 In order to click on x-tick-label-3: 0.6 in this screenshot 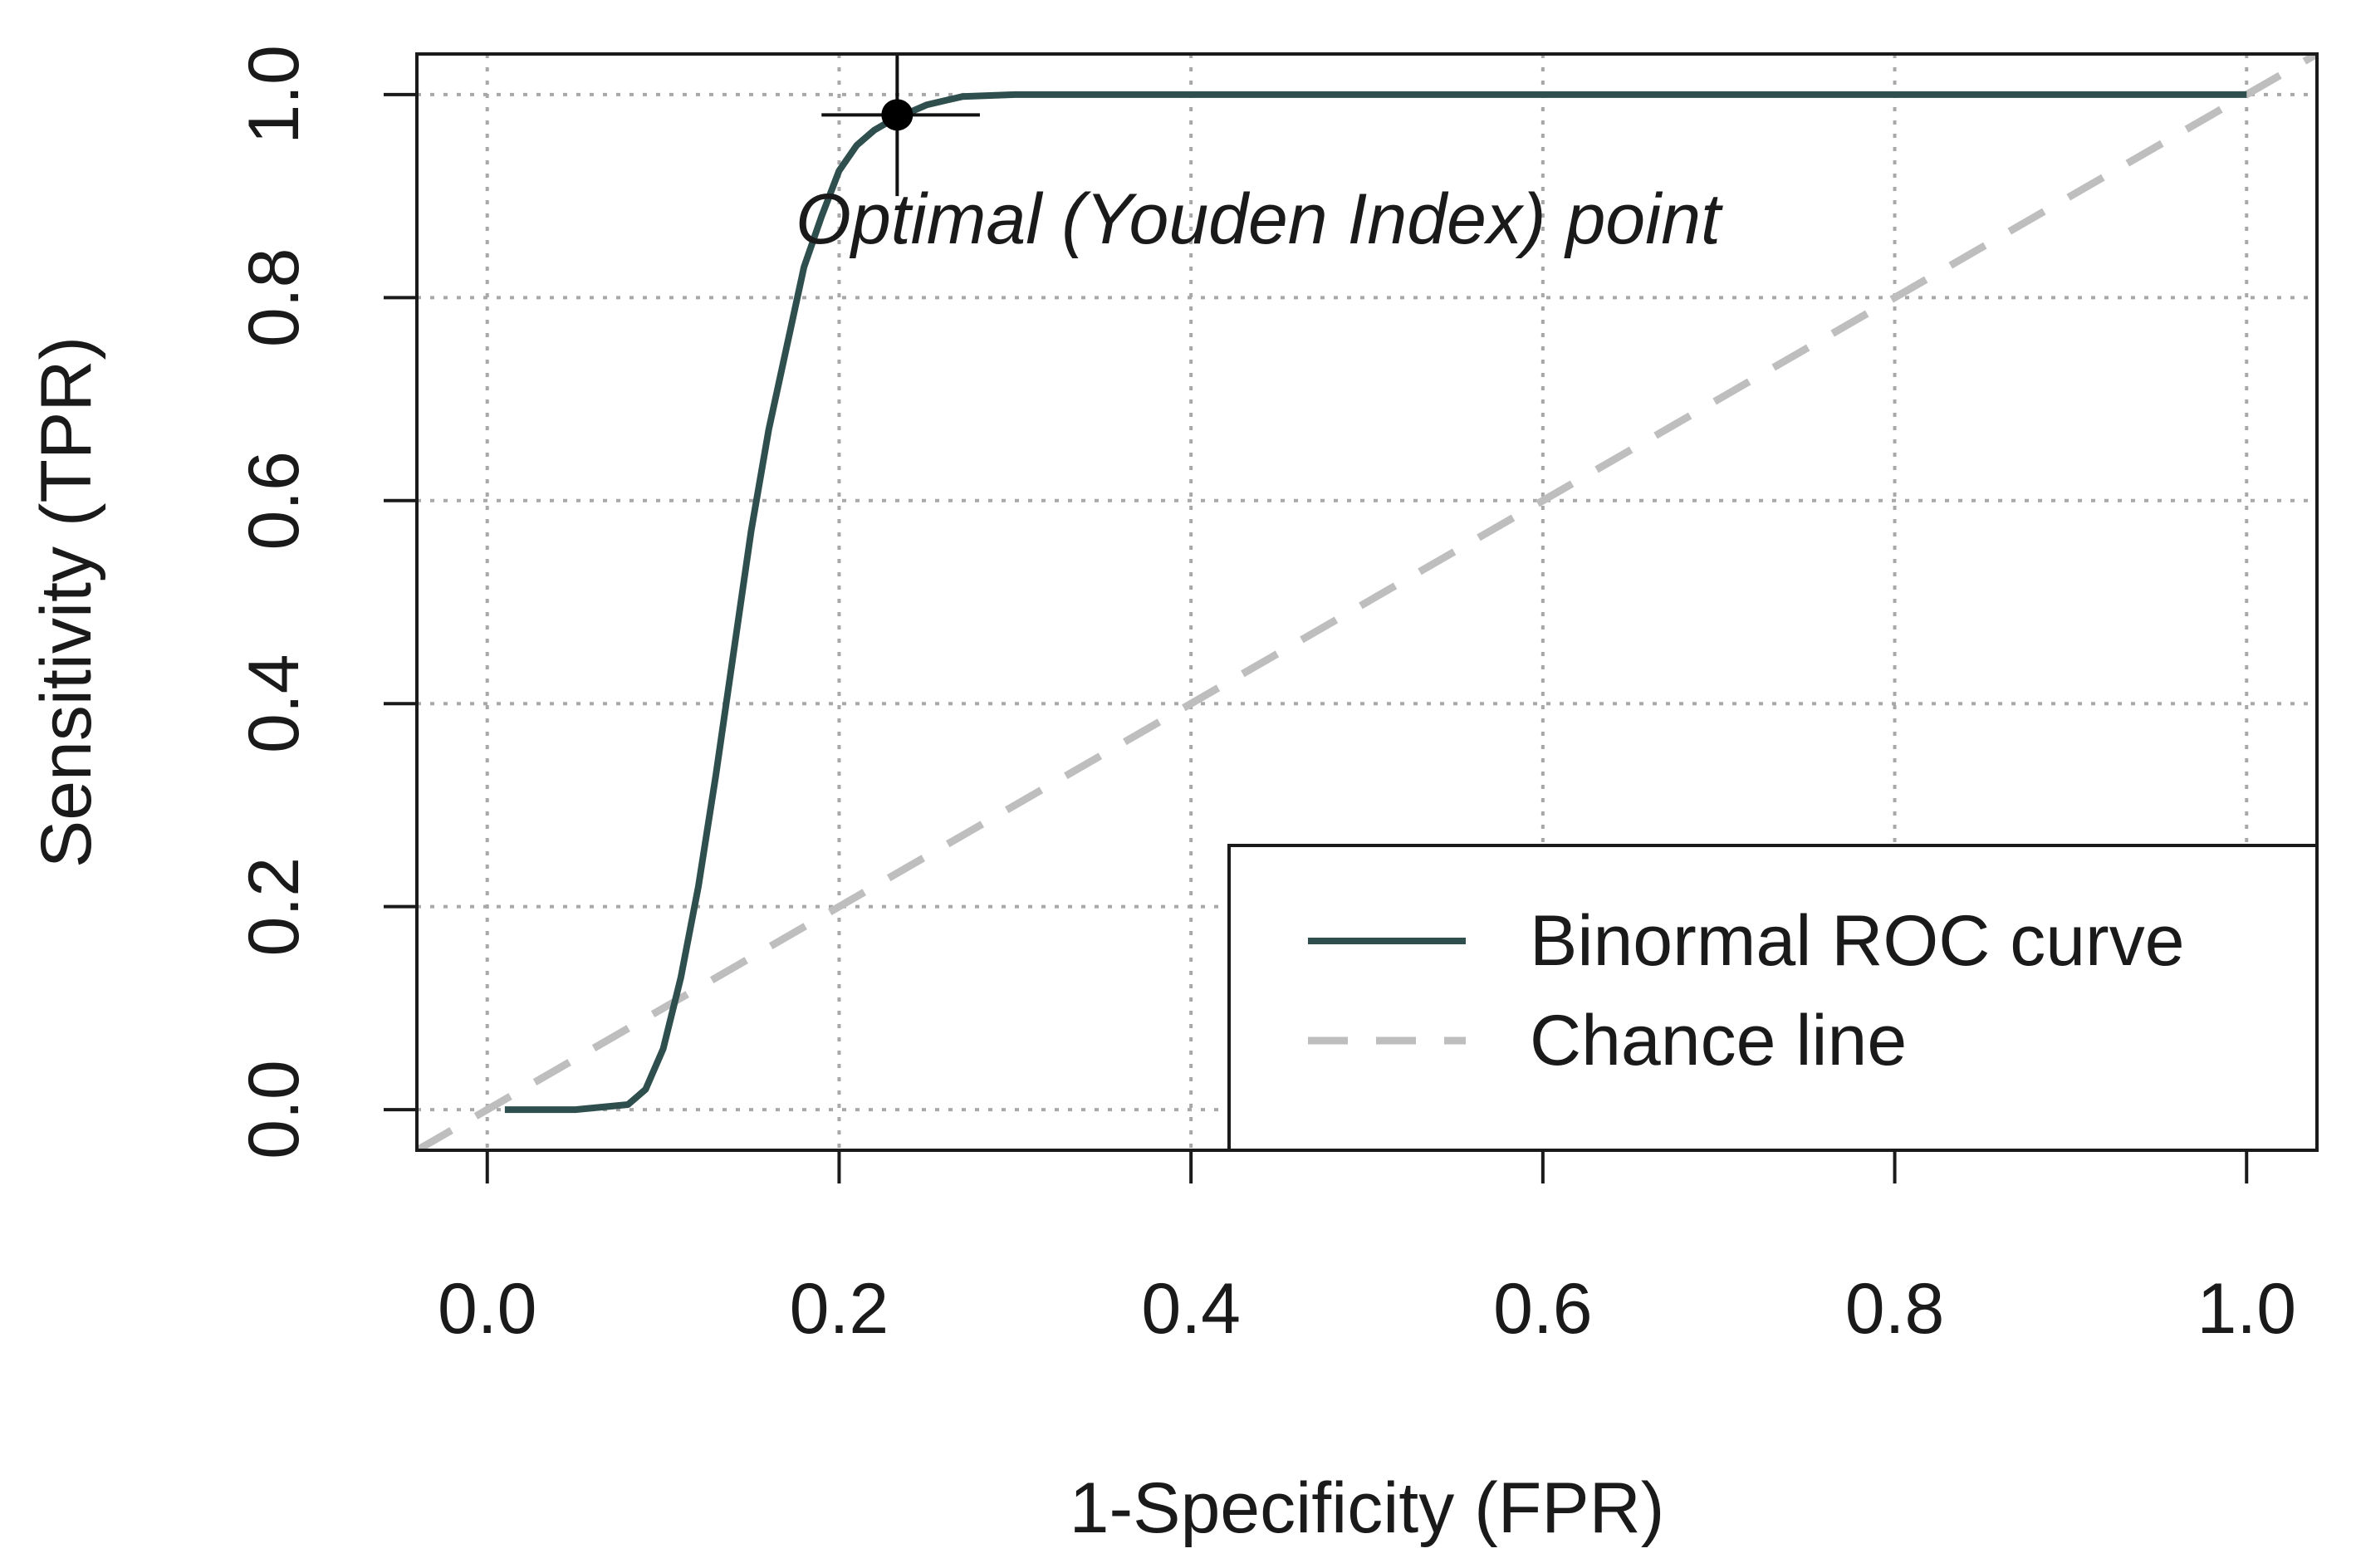, I will do `click(1543, 1309)`.